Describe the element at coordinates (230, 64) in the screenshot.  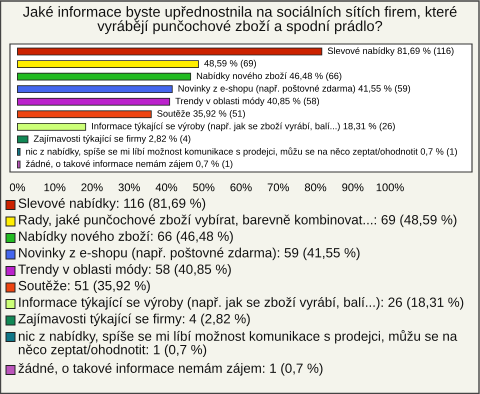
I see `data-label: 48,59 % (69)` at that location.